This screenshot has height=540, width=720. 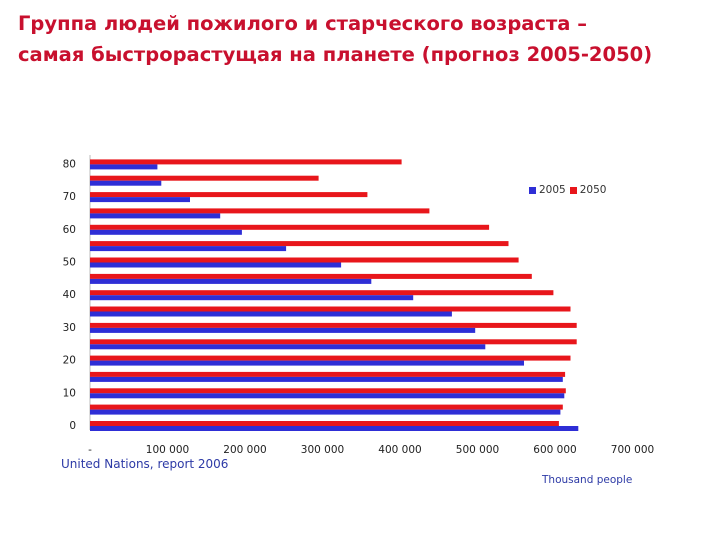 What do you see at coordinates (244, 450) in the screenshot?
I see `x-tick-label-2: 200 000` at bounding box center [244, 450].